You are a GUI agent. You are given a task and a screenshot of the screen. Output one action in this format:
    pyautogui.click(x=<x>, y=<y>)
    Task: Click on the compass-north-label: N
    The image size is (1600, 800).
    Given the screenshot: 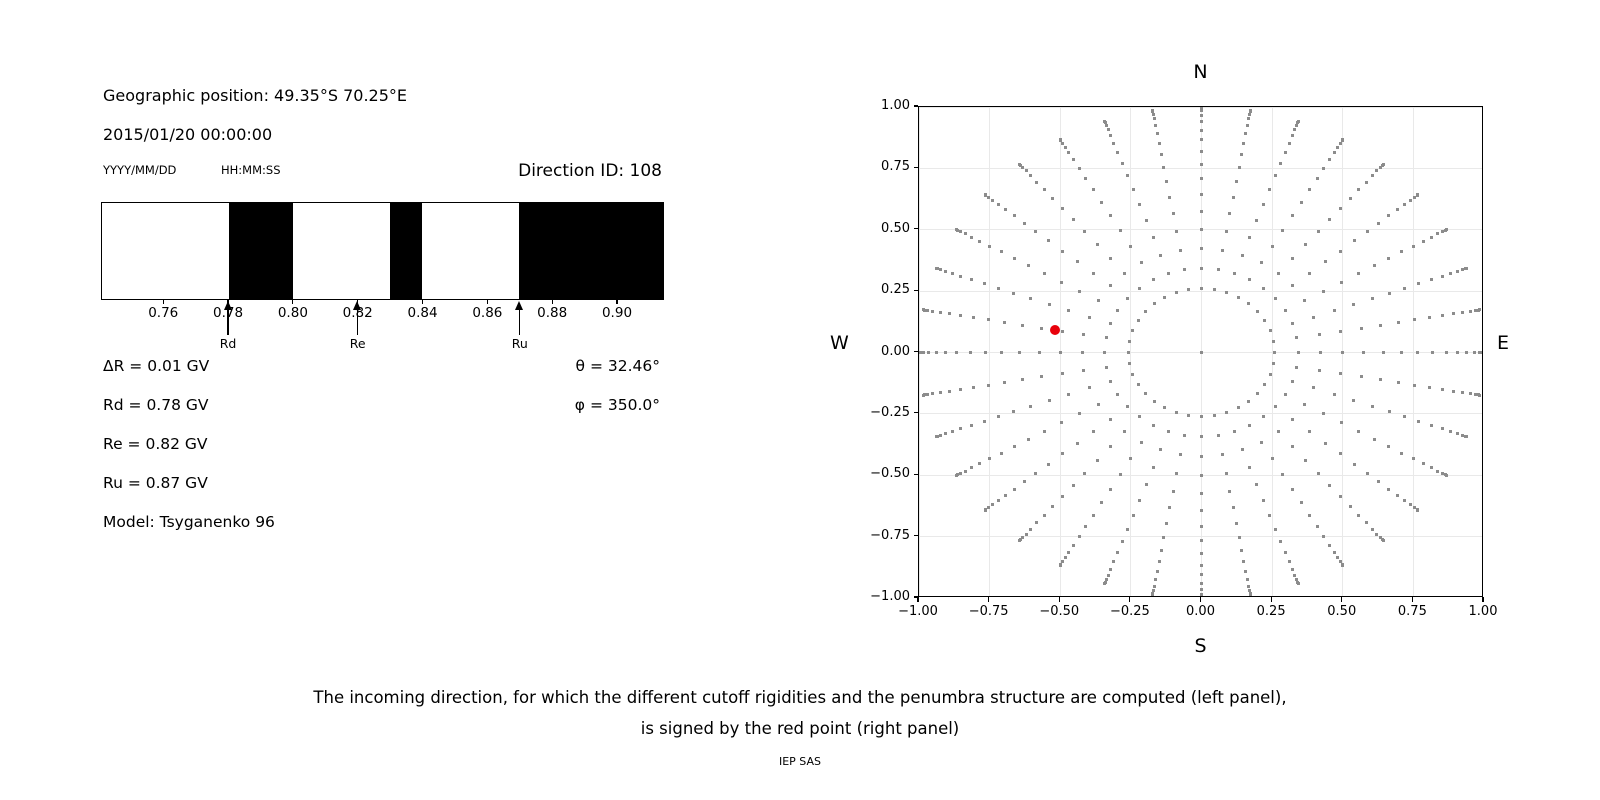 What is the action you would take?
    pyautogui.click(x=1200, y=72)
    